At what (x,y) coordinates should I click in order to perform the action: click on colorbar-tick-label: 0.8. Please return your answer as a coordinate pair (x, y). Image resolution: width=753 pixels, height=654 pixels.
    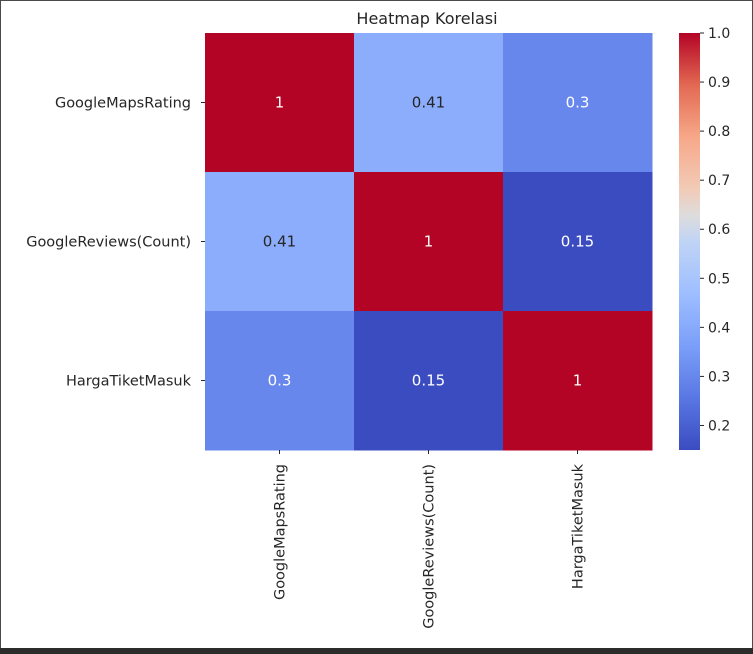
    Looking at the image, I should click on (719, 132).